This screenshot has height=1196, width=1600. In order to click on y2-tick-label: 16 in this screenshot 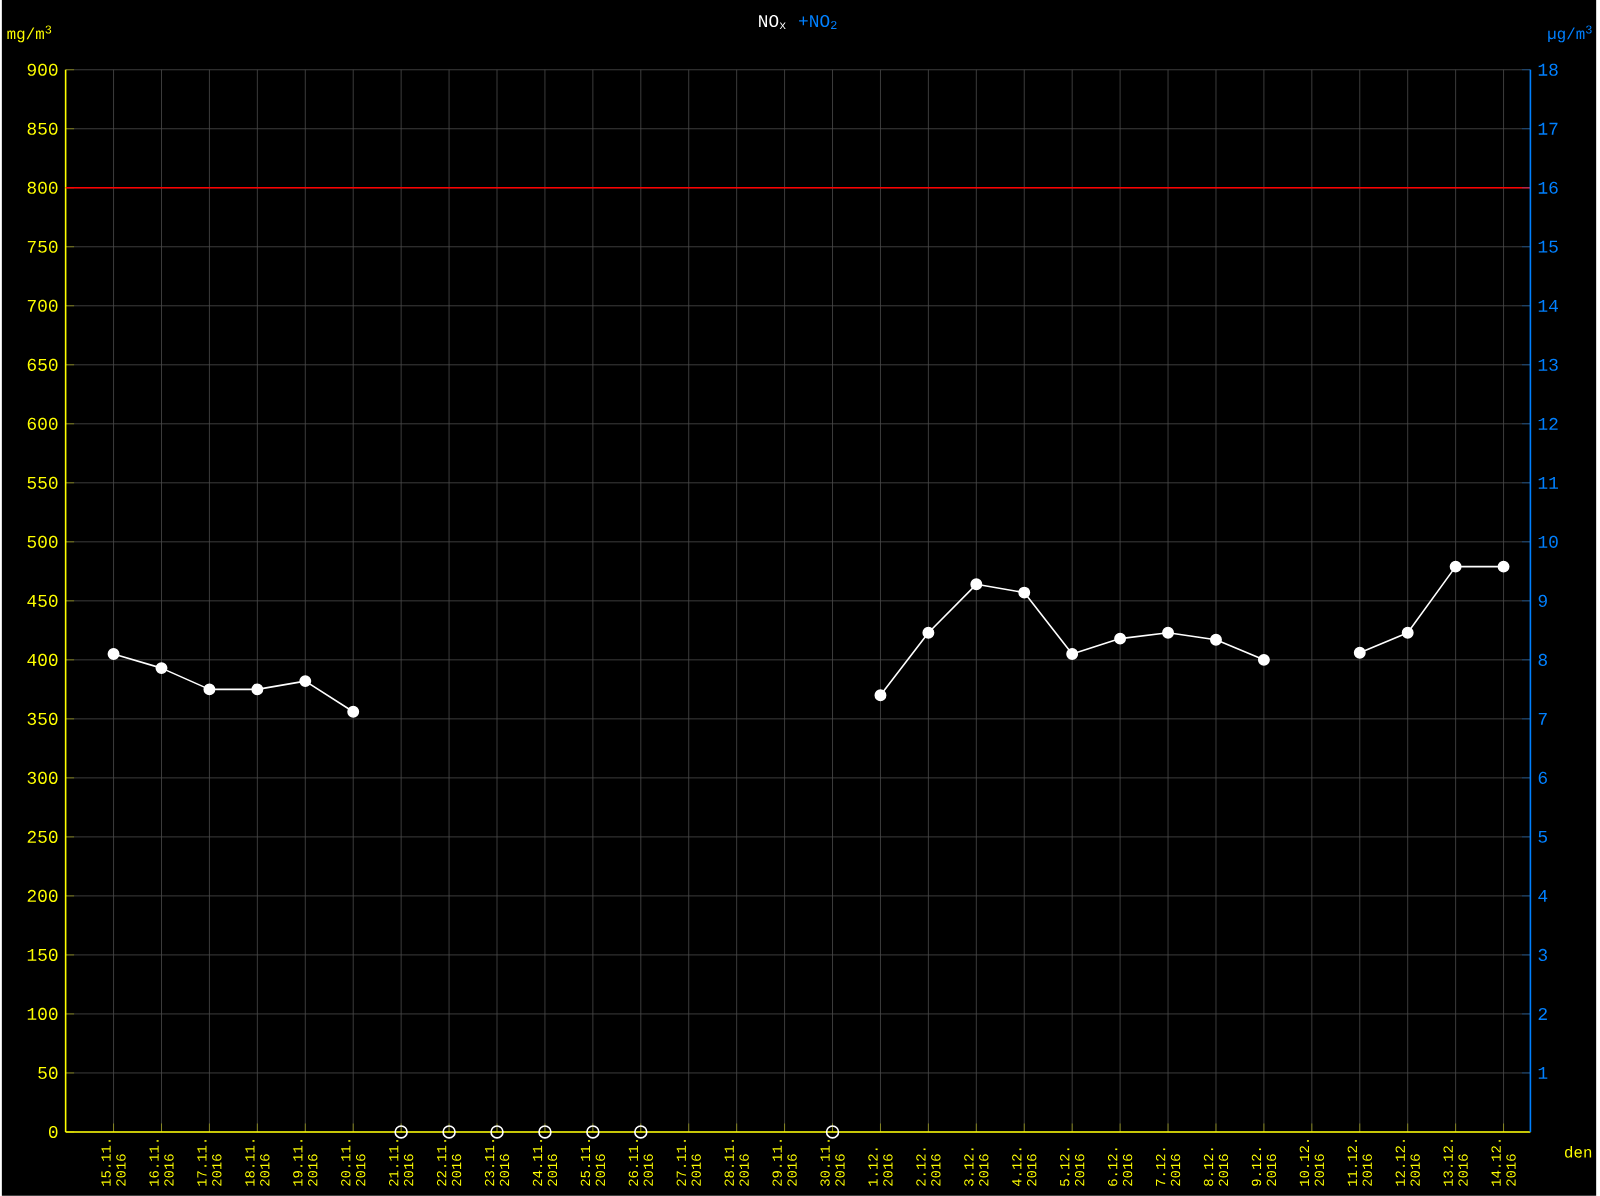, I will do `click(1548, 187)`.